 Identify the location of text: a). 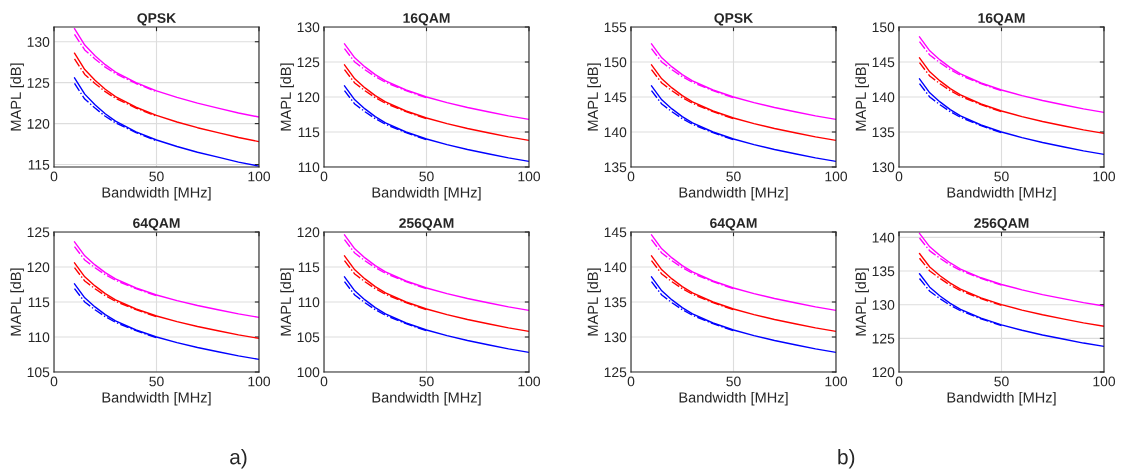
(238, 459).